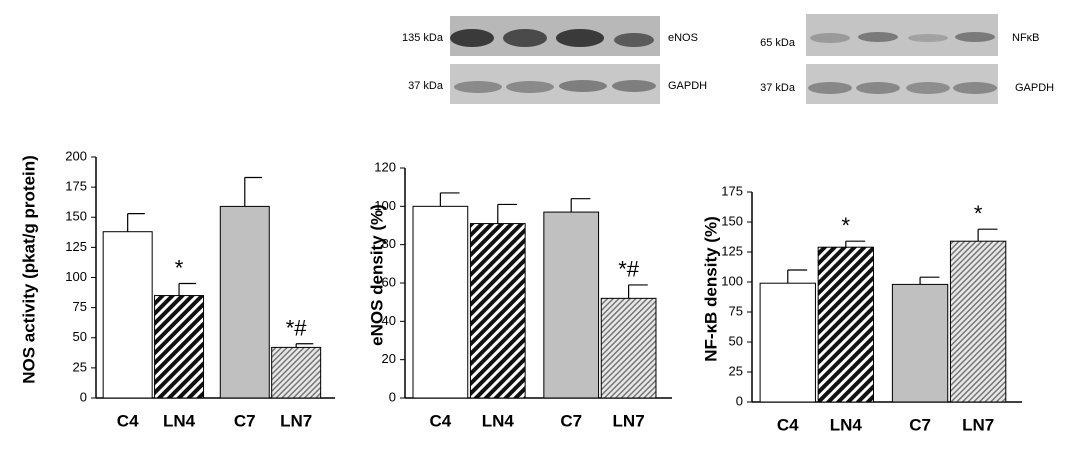 This screenshot has width=1088, height=455. Describe the element at coordinates (389, 358) in the screenshot. I see `y-tick-label: 20` at that location.